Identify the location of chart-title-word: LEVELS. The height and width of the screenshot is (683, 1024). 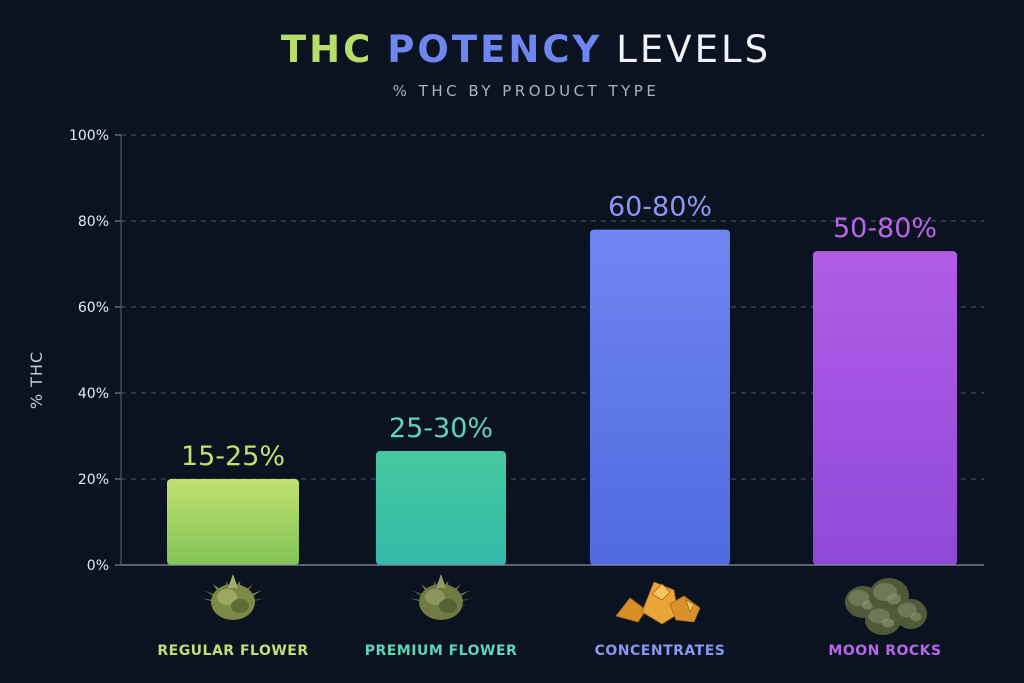
(693, 49).